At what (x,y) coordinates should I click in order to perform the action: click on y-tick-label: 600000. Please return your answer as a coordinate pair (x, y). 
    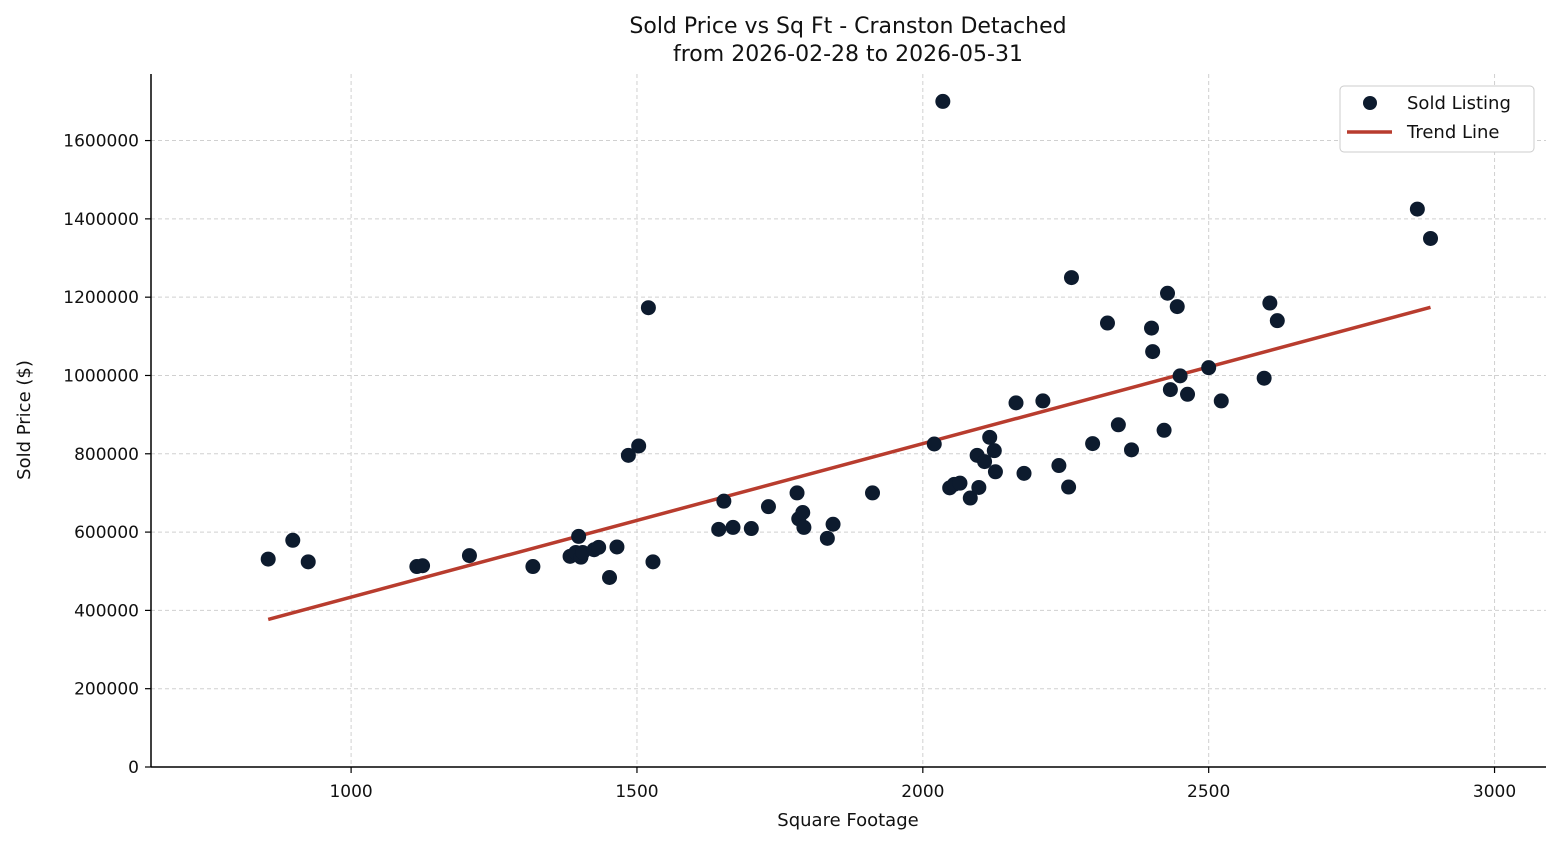
    Looking at the image, I should click on (106, 533).